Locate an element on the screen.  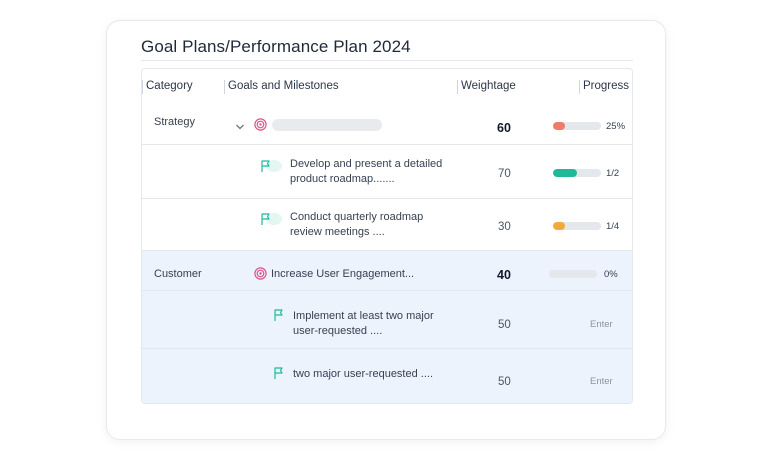
title-divider is located at coordinates (387, 60).